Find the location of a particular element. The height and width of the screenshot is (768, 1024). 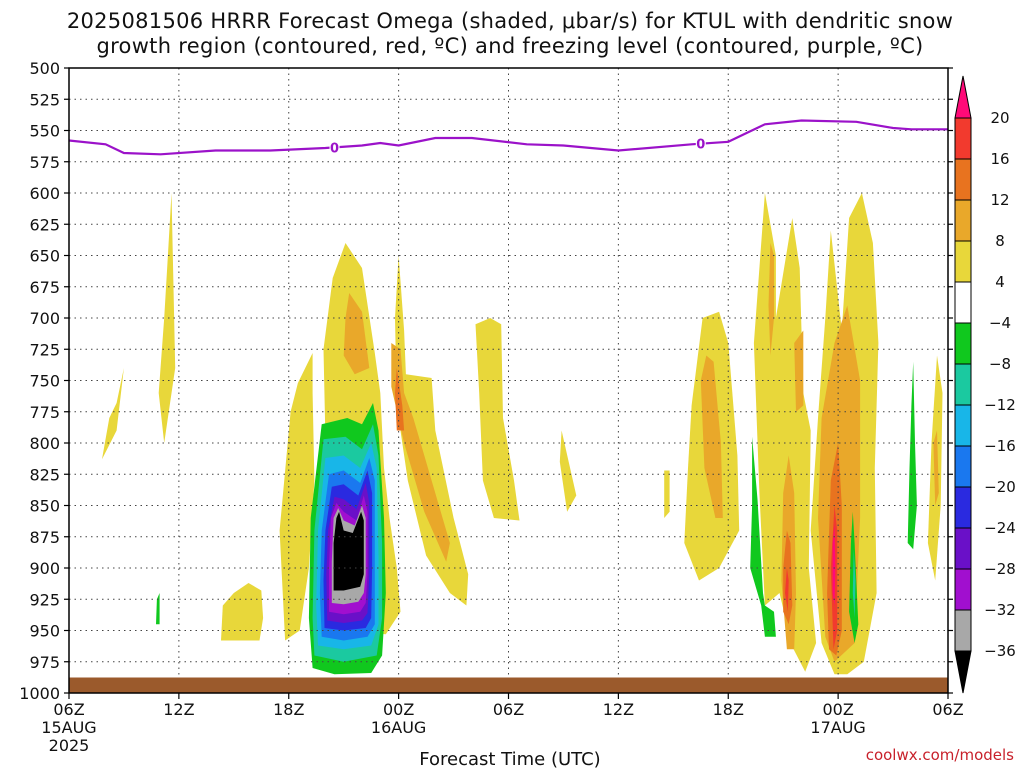

colorbar-cap-top is located at coordinates (963, 97).